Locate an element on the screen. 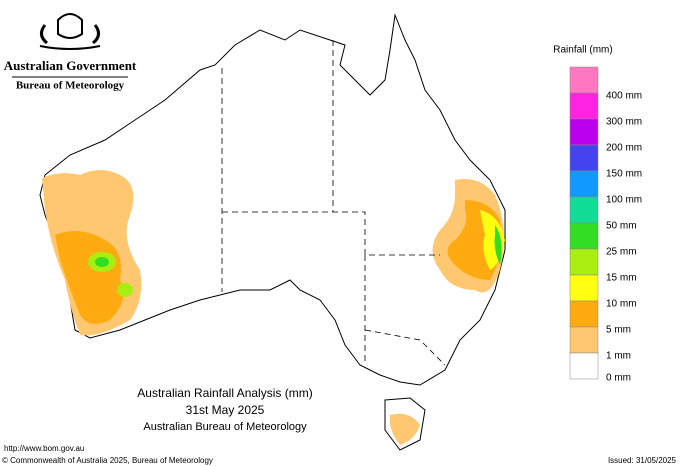 The width and height of the screenshot is (680, 467). legend-label: 25 mm is located at coordinates (621, 252).